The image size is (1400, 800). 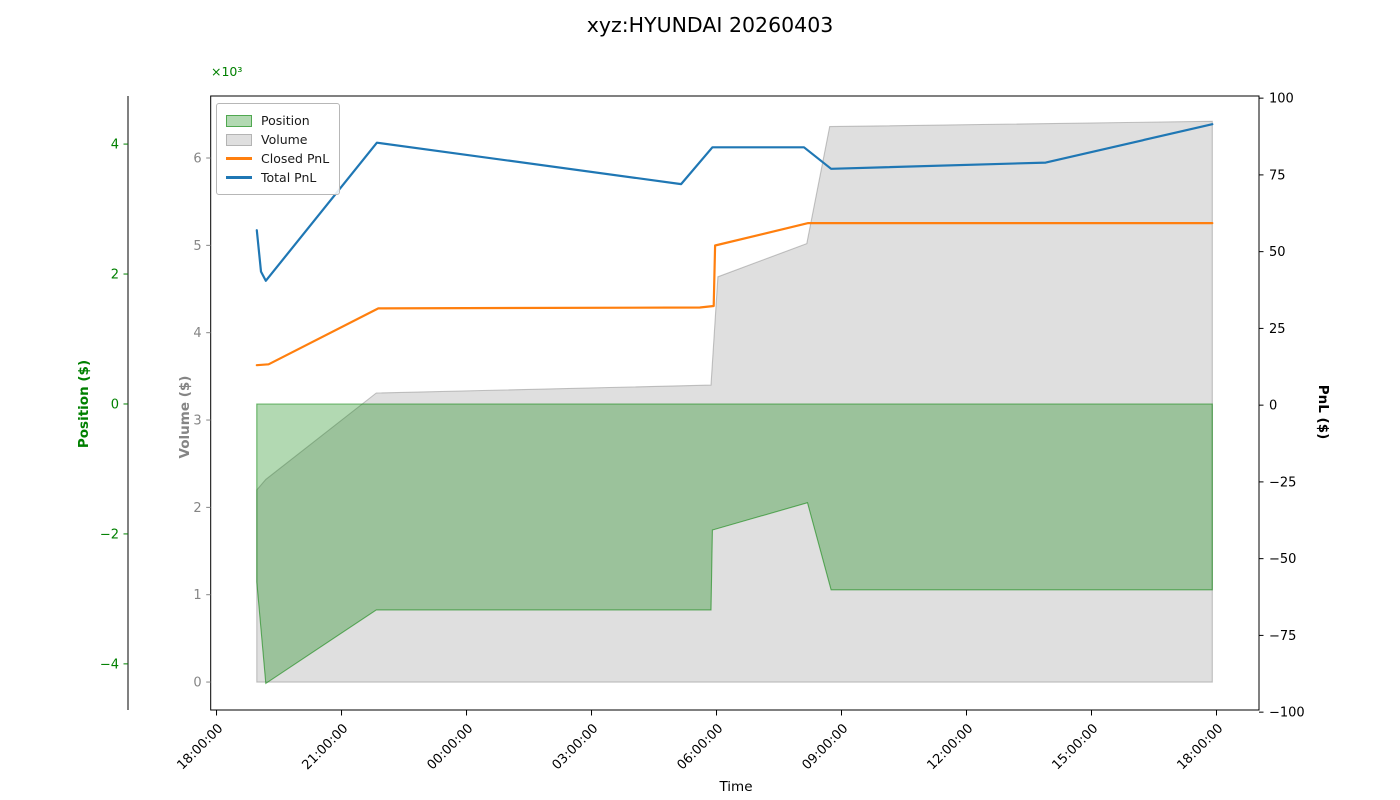 What do you see at coordinates (734, 202) in the screenshot?
I see `total-pnl-line` at bounding box center [734, 202].